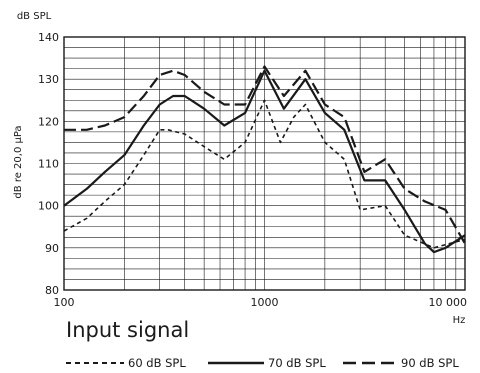 Image resolution: width=480 pixels, height=373 pixels. Describe the element at coordinates (157, 363) in the screenshot. I see `legend-label-60-db: 60 dB SPL` at that location.